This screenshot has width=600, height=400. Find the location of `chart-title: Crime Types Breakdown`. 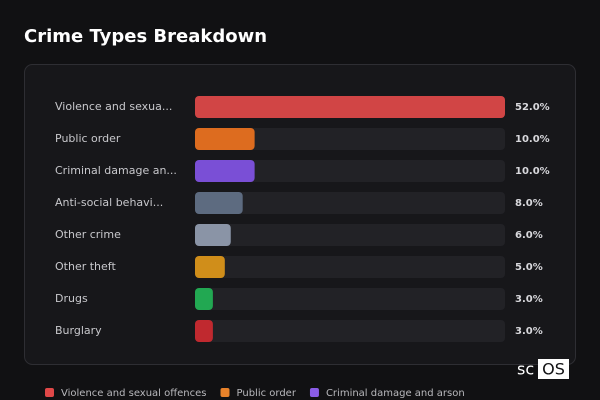

chart-title: Crime Types Breakdown is located at coordinates (145, 36).